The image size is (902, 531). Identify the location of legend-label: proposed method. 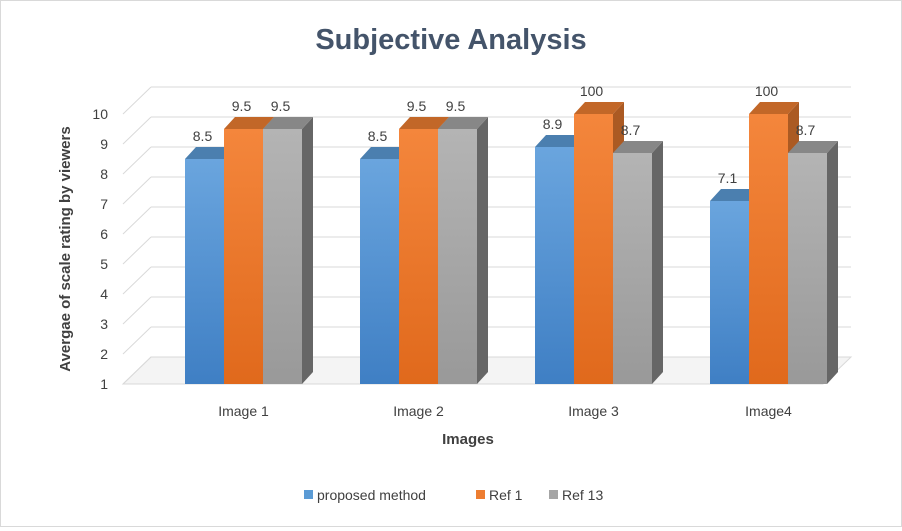
(371, 495).